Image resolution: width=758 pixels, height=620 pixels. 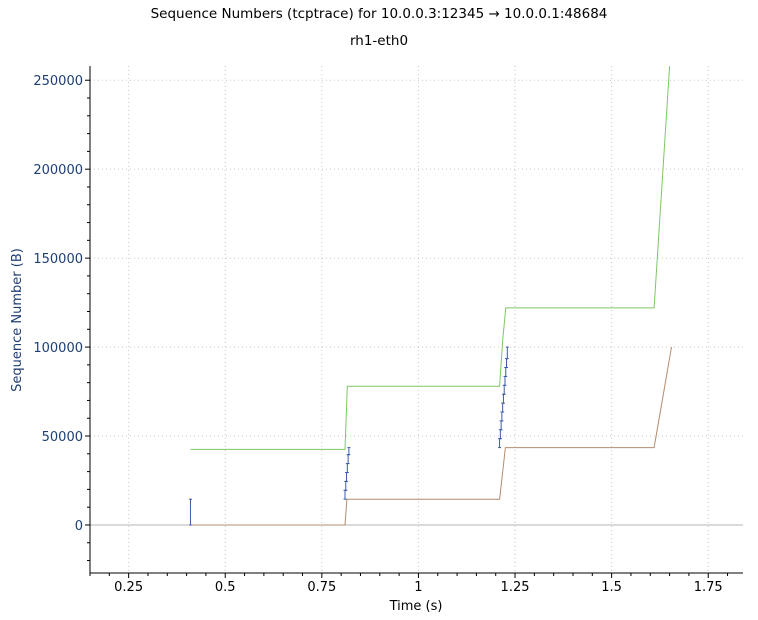 I want to click on chart-subtitle: rh1-eth0, so click(x=379, y=41).